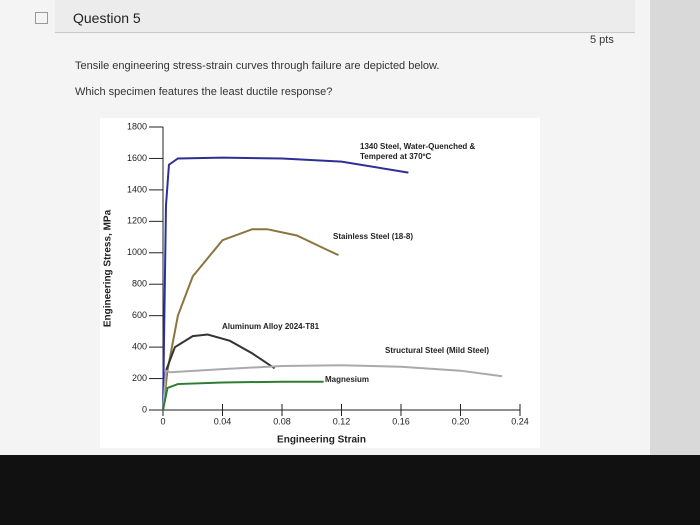 Image resolution: width=700 pixels, height=525 pixels. I want to click on series-label-box: Stainless Steel (18-8), so click(373, 236).